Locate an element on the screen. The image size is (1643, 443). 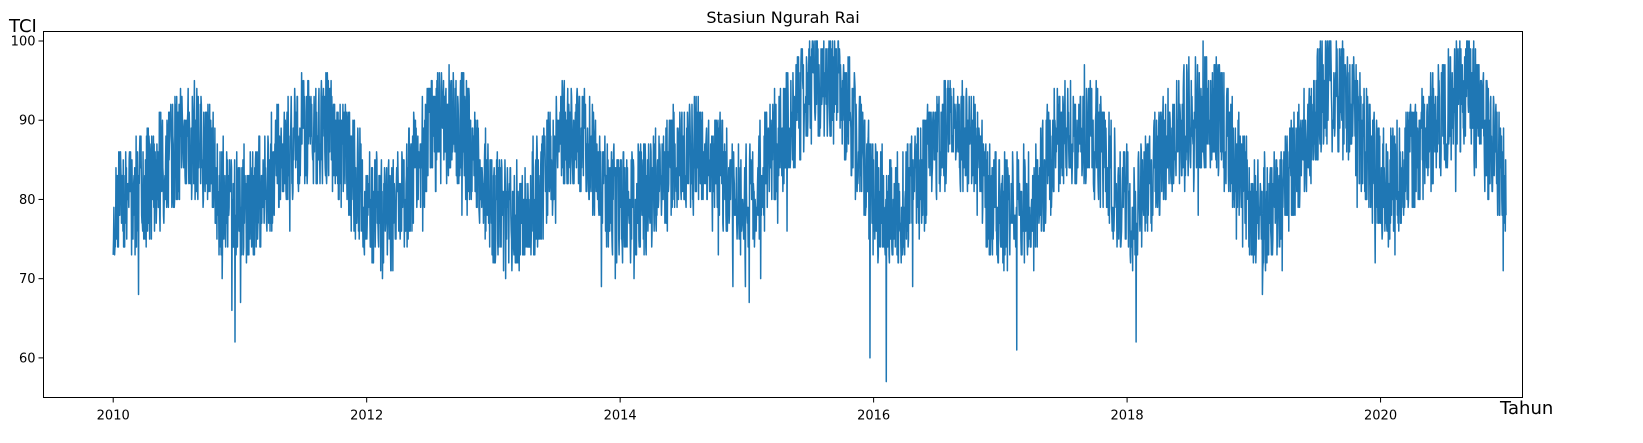
x-axis-title: Tahun is located at coordinates (1526, 408).